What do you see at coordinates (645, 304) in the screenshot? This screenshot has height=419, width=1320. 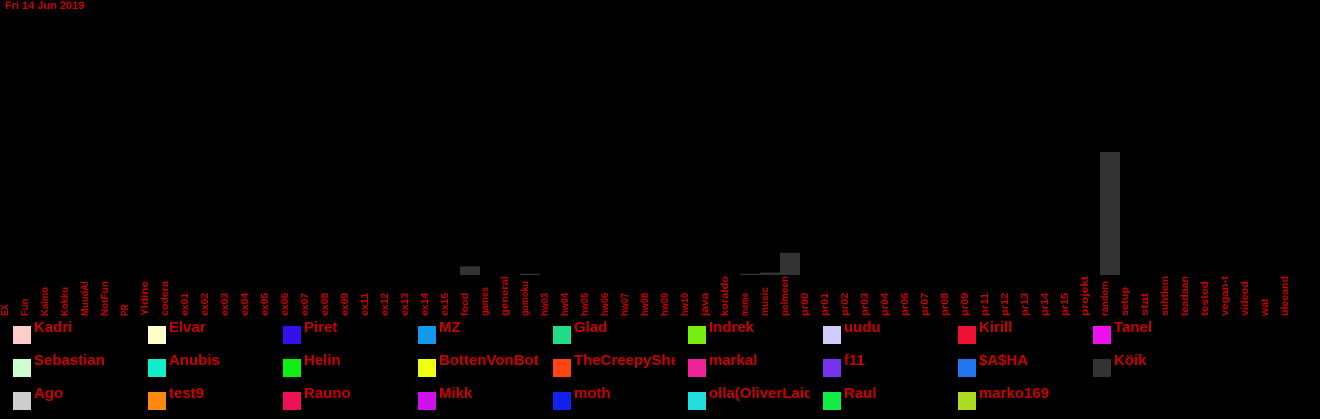 I see `x-tick-label: hw08` at bounding box center [645, 304].